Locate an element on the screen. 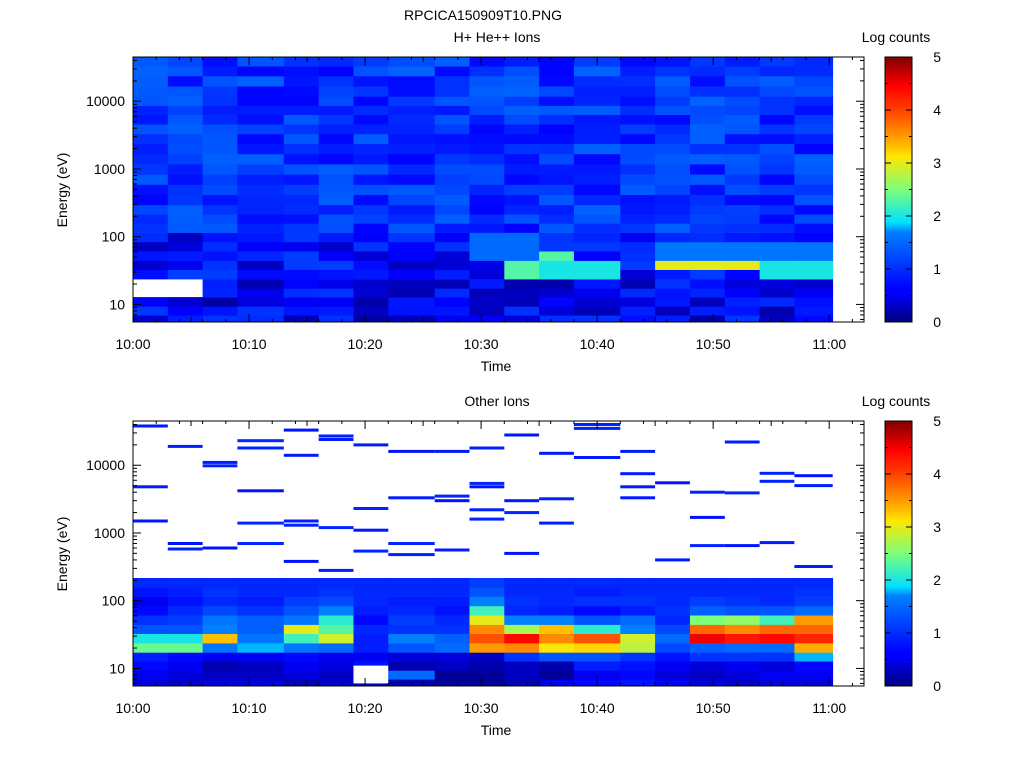 The image size is (1024, 768). colorbar-label: Log counts is located at coordinates (896, 401).